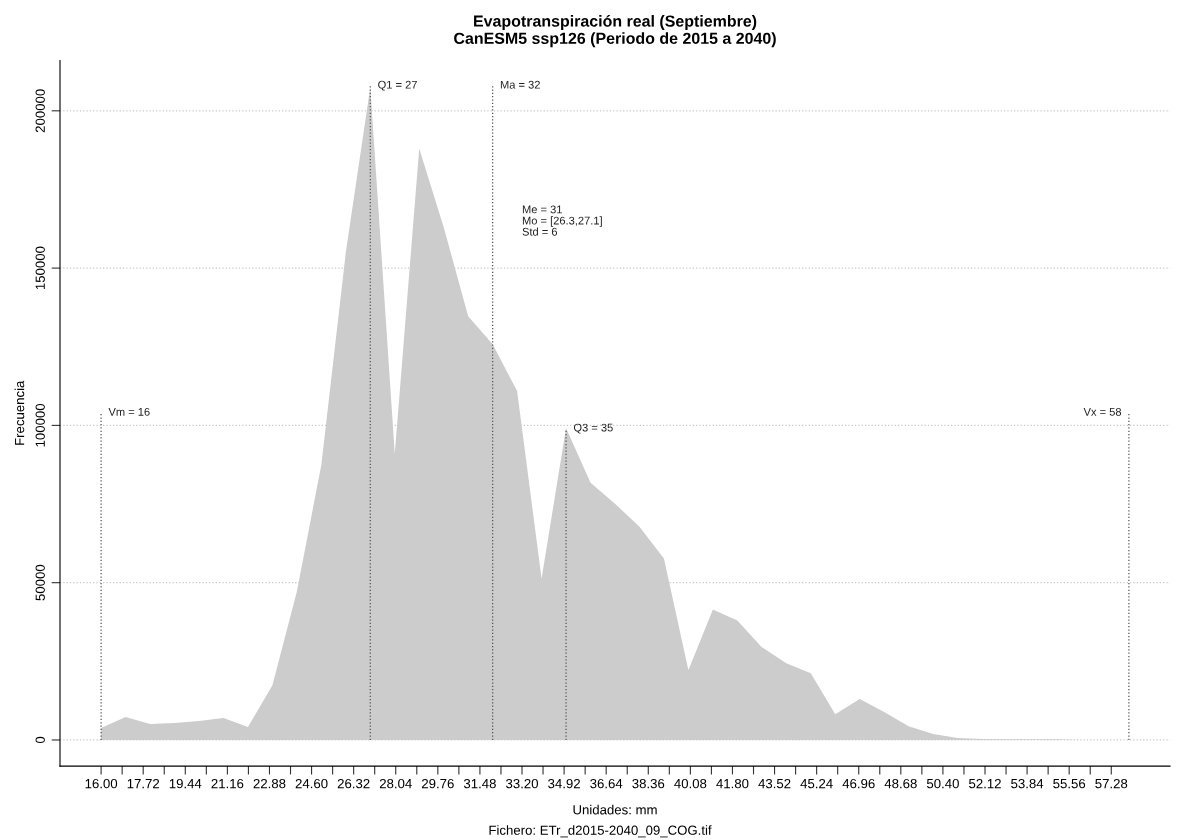 Image resolution: width=1200 pixels, height=840 pixels. Describe the element at coordinates (600, 831) in the screenshot. I see `text: Fichero: ETr_d2015-2040_09_COG.tif` at that location.